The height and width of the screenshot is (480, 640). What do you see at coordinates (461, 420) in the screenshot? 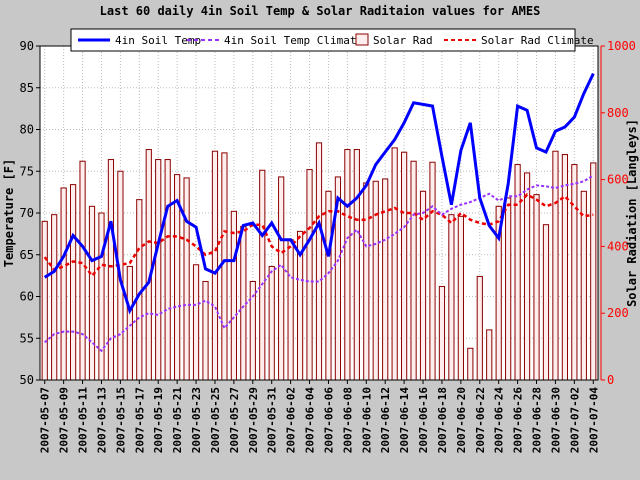
I see `x-tick-label: 2007-06-20` at bounding box center [461, 420].